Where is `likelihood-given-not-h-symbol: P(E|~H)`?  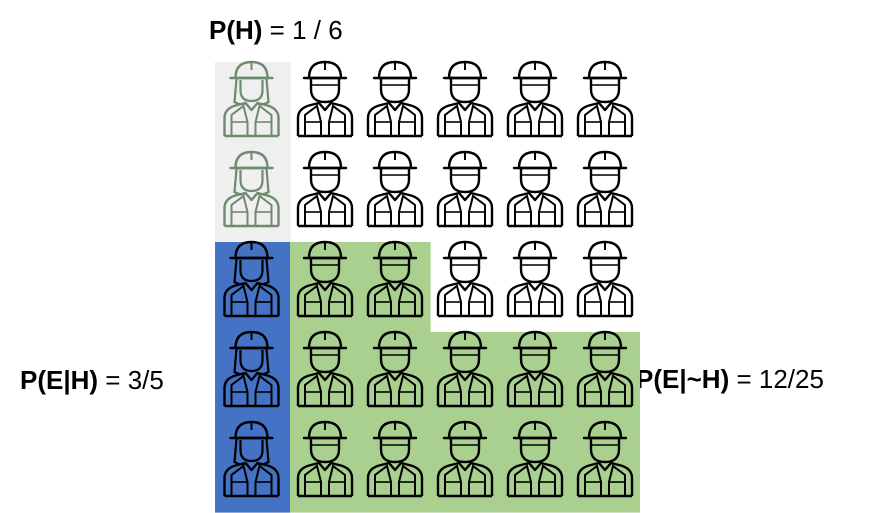 likelihood-given-not-h-symbol: P(E|~H) is located at coordinates (683, 379).